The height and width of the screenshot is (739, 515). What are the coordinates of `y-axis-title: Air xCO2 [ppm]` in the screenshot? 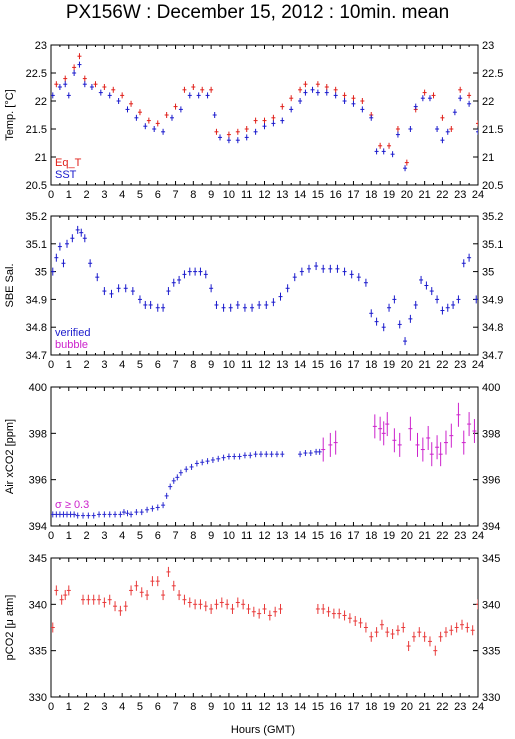 It's located at (10, 456).